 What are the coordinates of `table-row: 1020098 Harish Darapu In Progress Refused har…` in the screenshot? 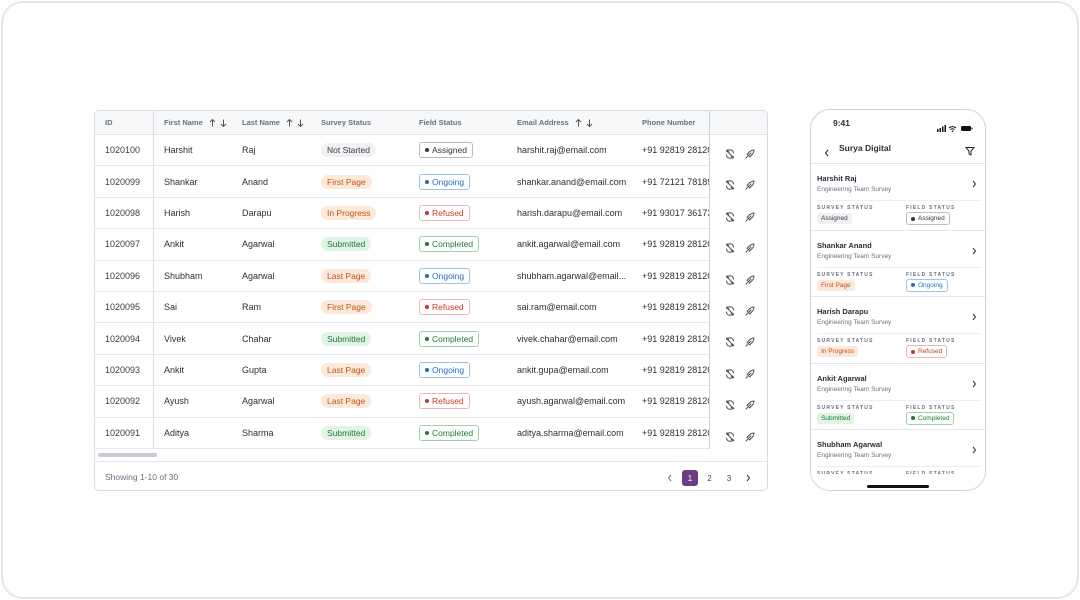 It's located at (431, 214).